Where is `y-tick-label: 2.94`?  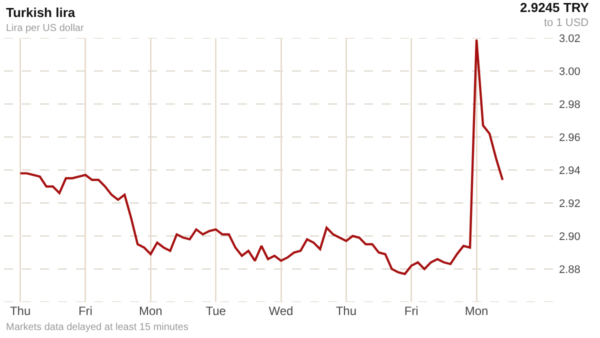 y-tick-label: 2.94 is located at coordinates (569, 170).